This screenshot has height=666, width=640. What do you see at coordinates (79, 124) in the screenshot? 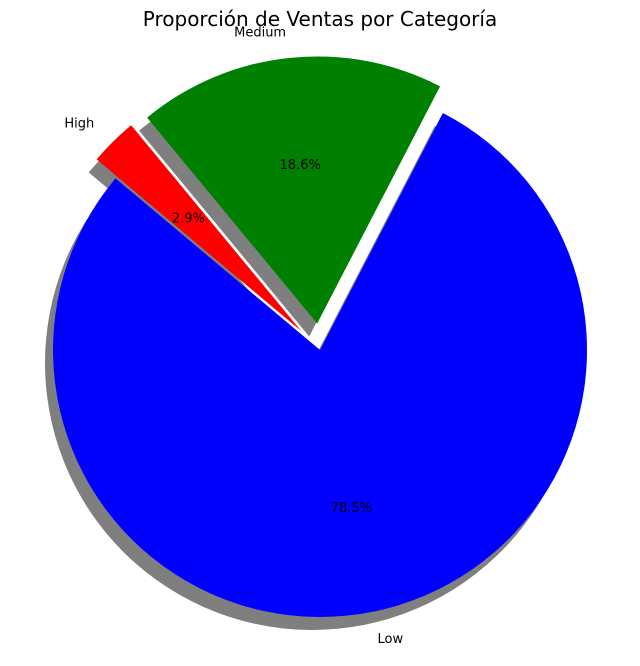
I see `category-label-high: High` at bounding box center [79, 124].